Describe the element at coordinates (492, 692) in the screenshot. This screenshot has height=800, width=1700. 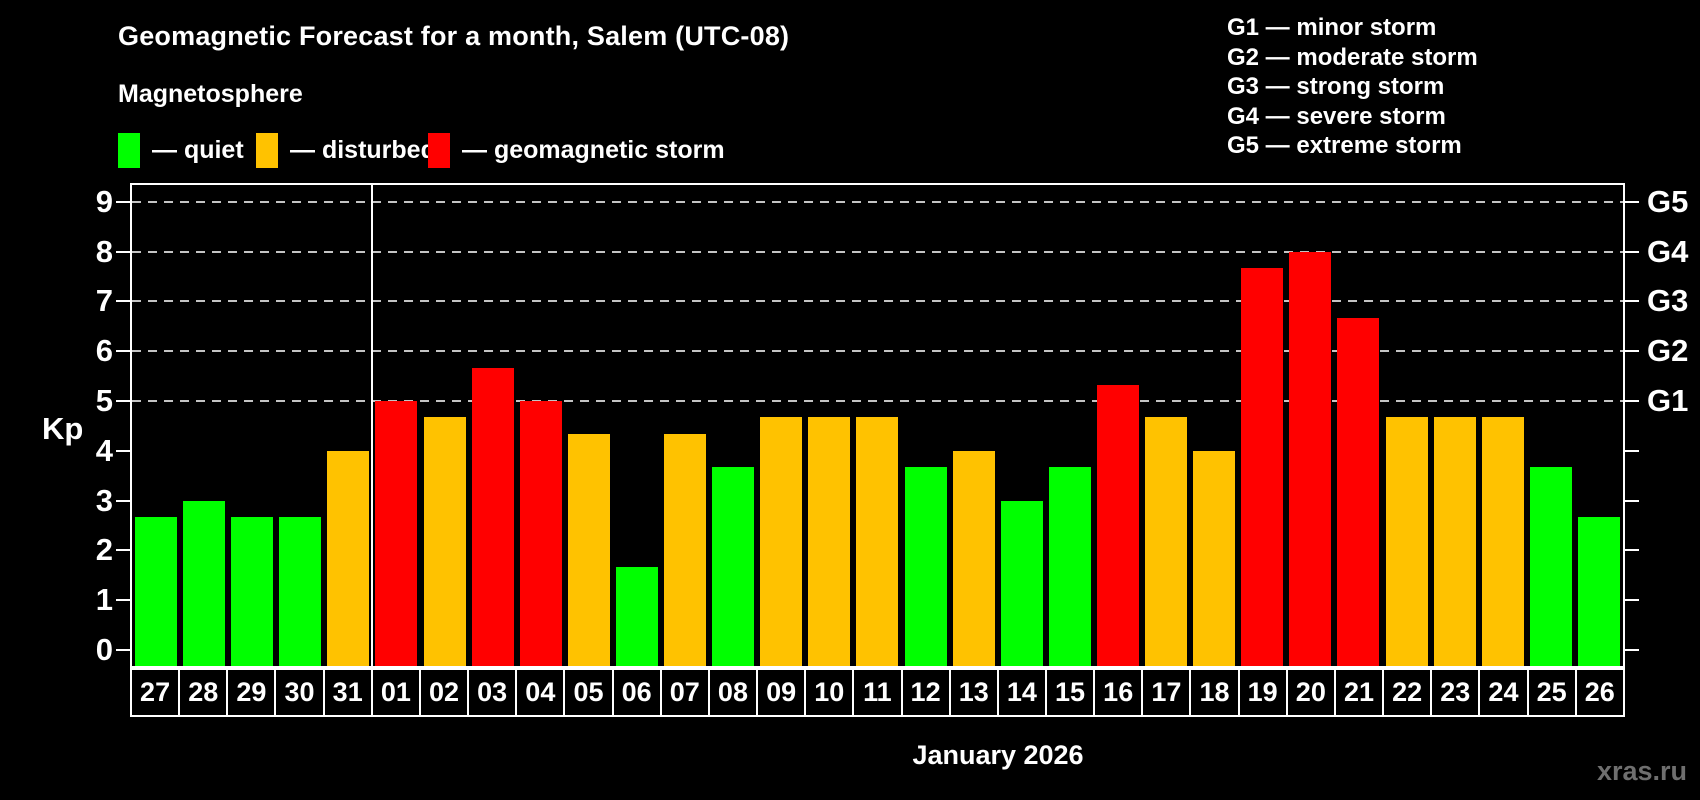
I see `day-cell-03: 03` at that location.